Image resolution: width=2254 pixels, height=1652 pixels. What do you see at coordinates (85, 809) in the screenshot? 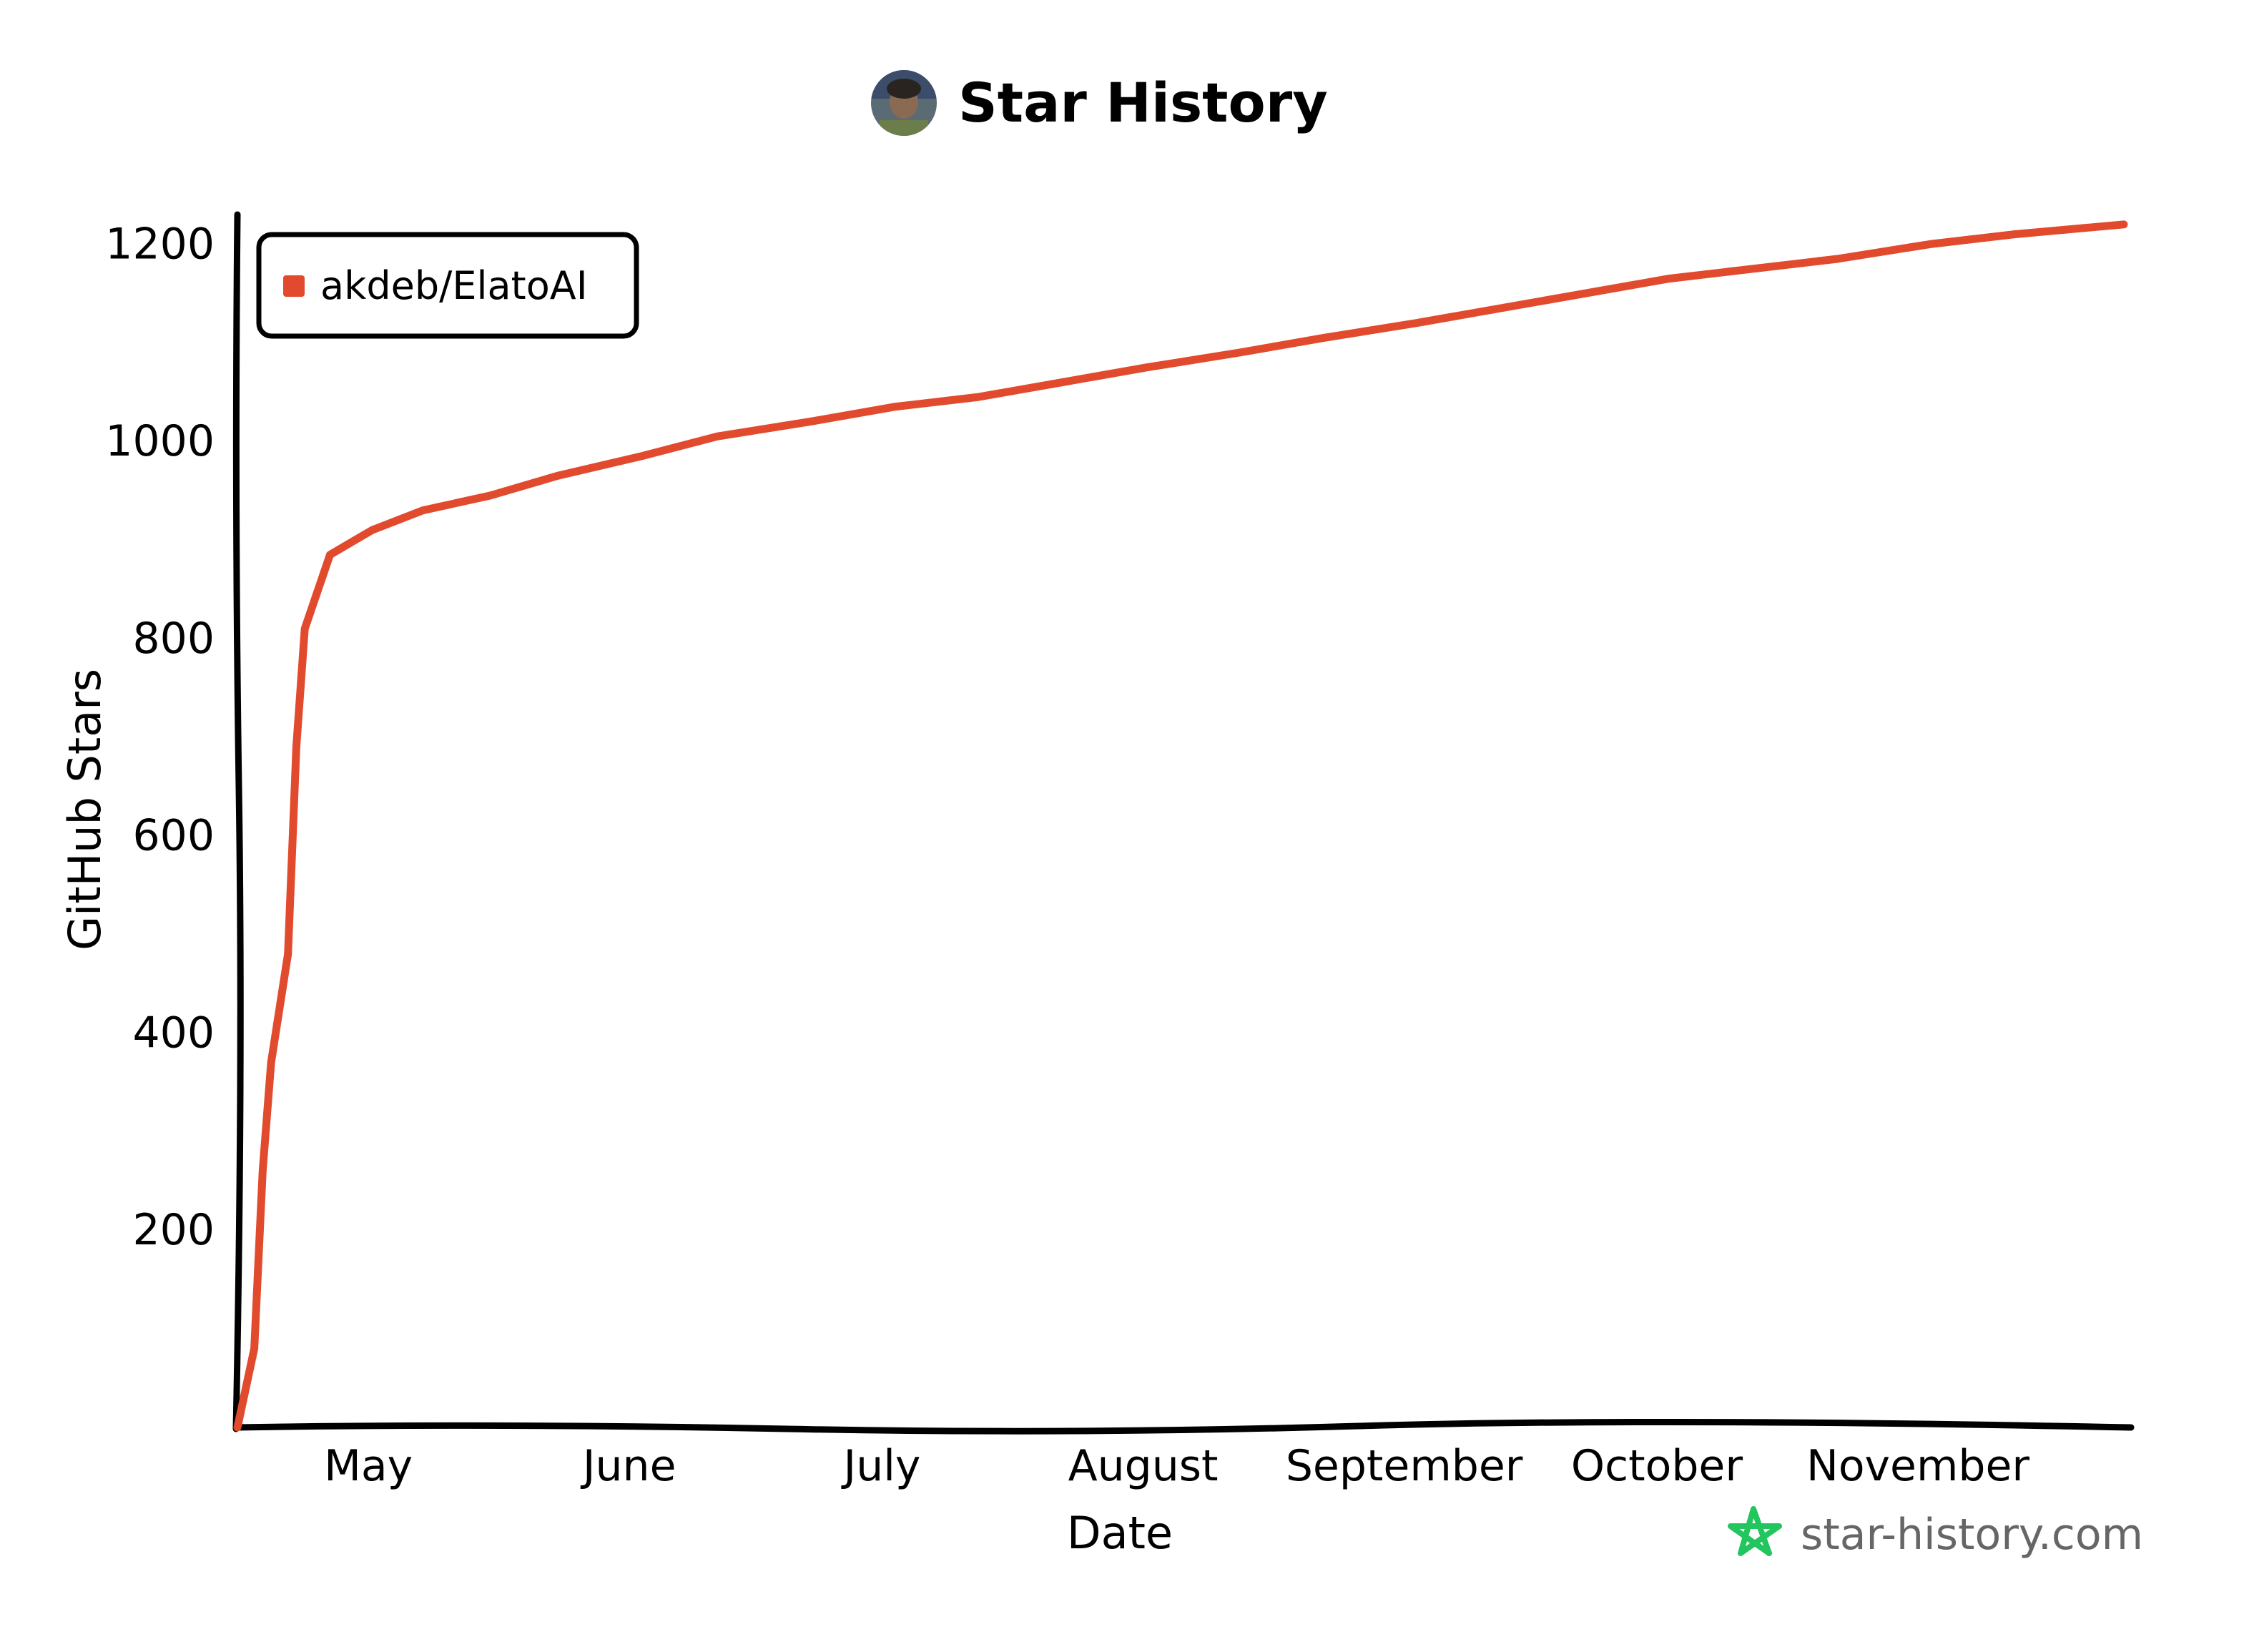
I see `y-axis-label: GitHub Stars` at bounding box center [85, 809].